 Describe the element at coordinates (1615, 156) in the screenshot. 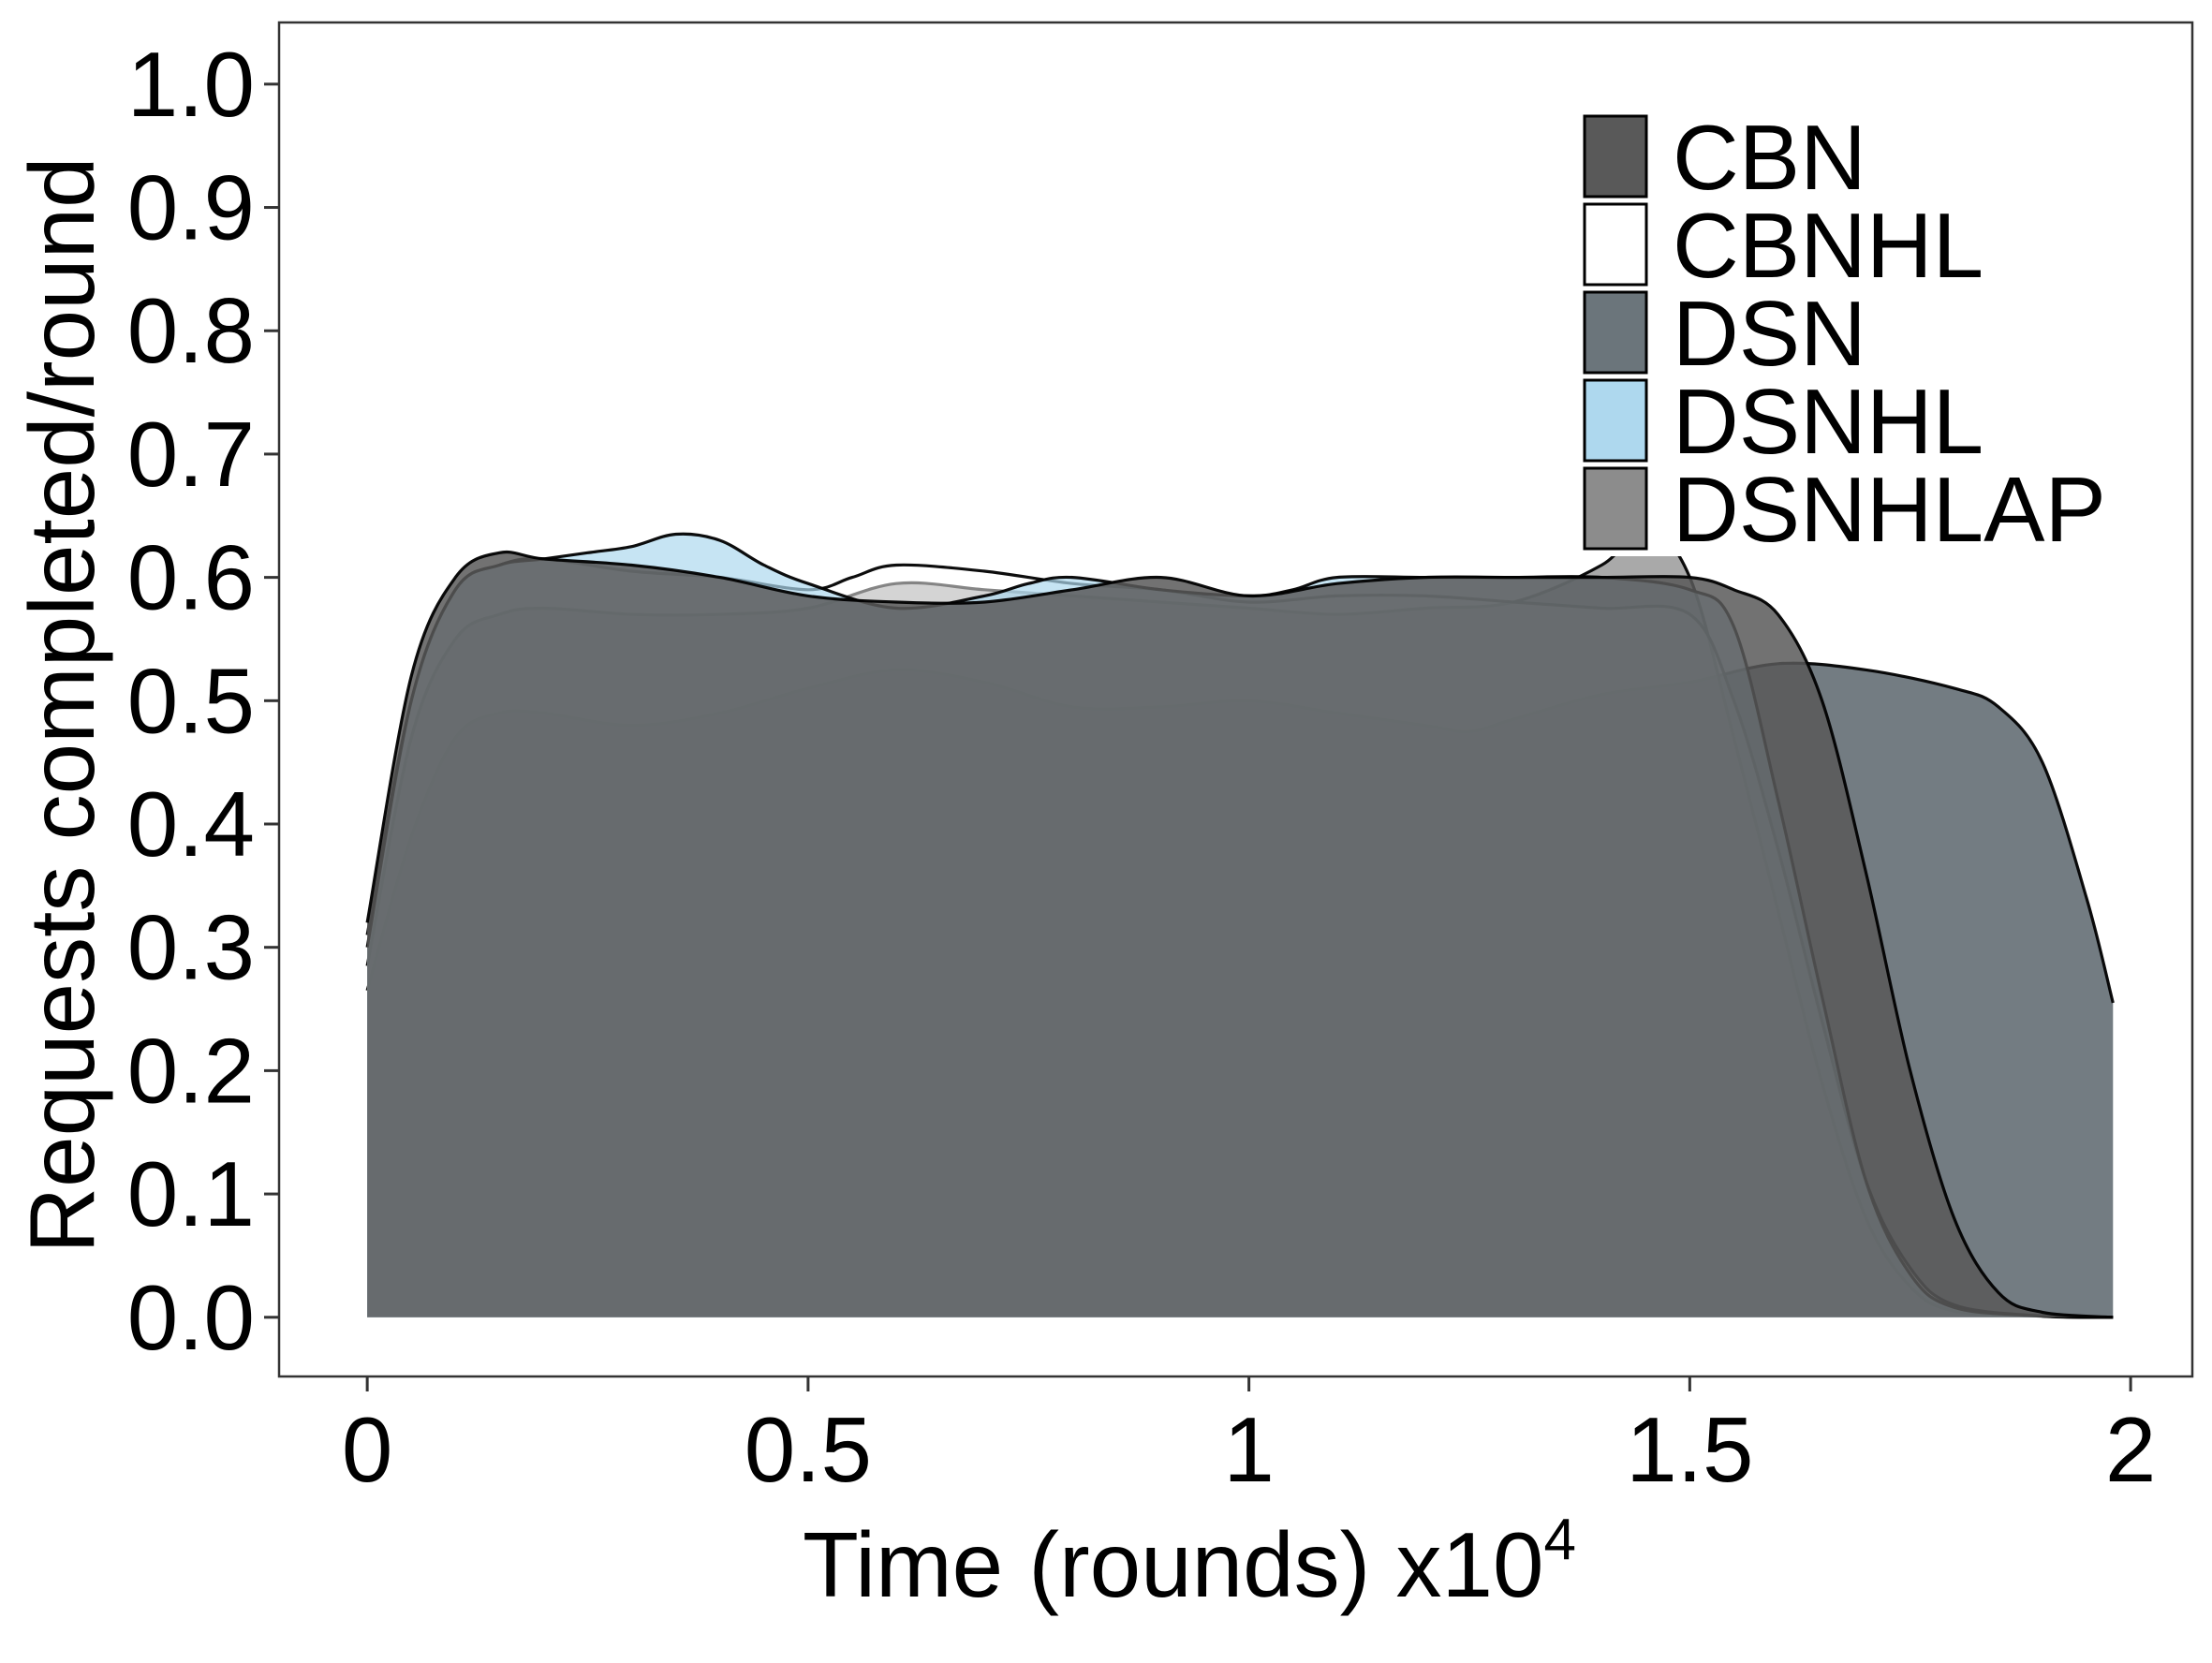

I see `legend-swatch-cbn` at that location.